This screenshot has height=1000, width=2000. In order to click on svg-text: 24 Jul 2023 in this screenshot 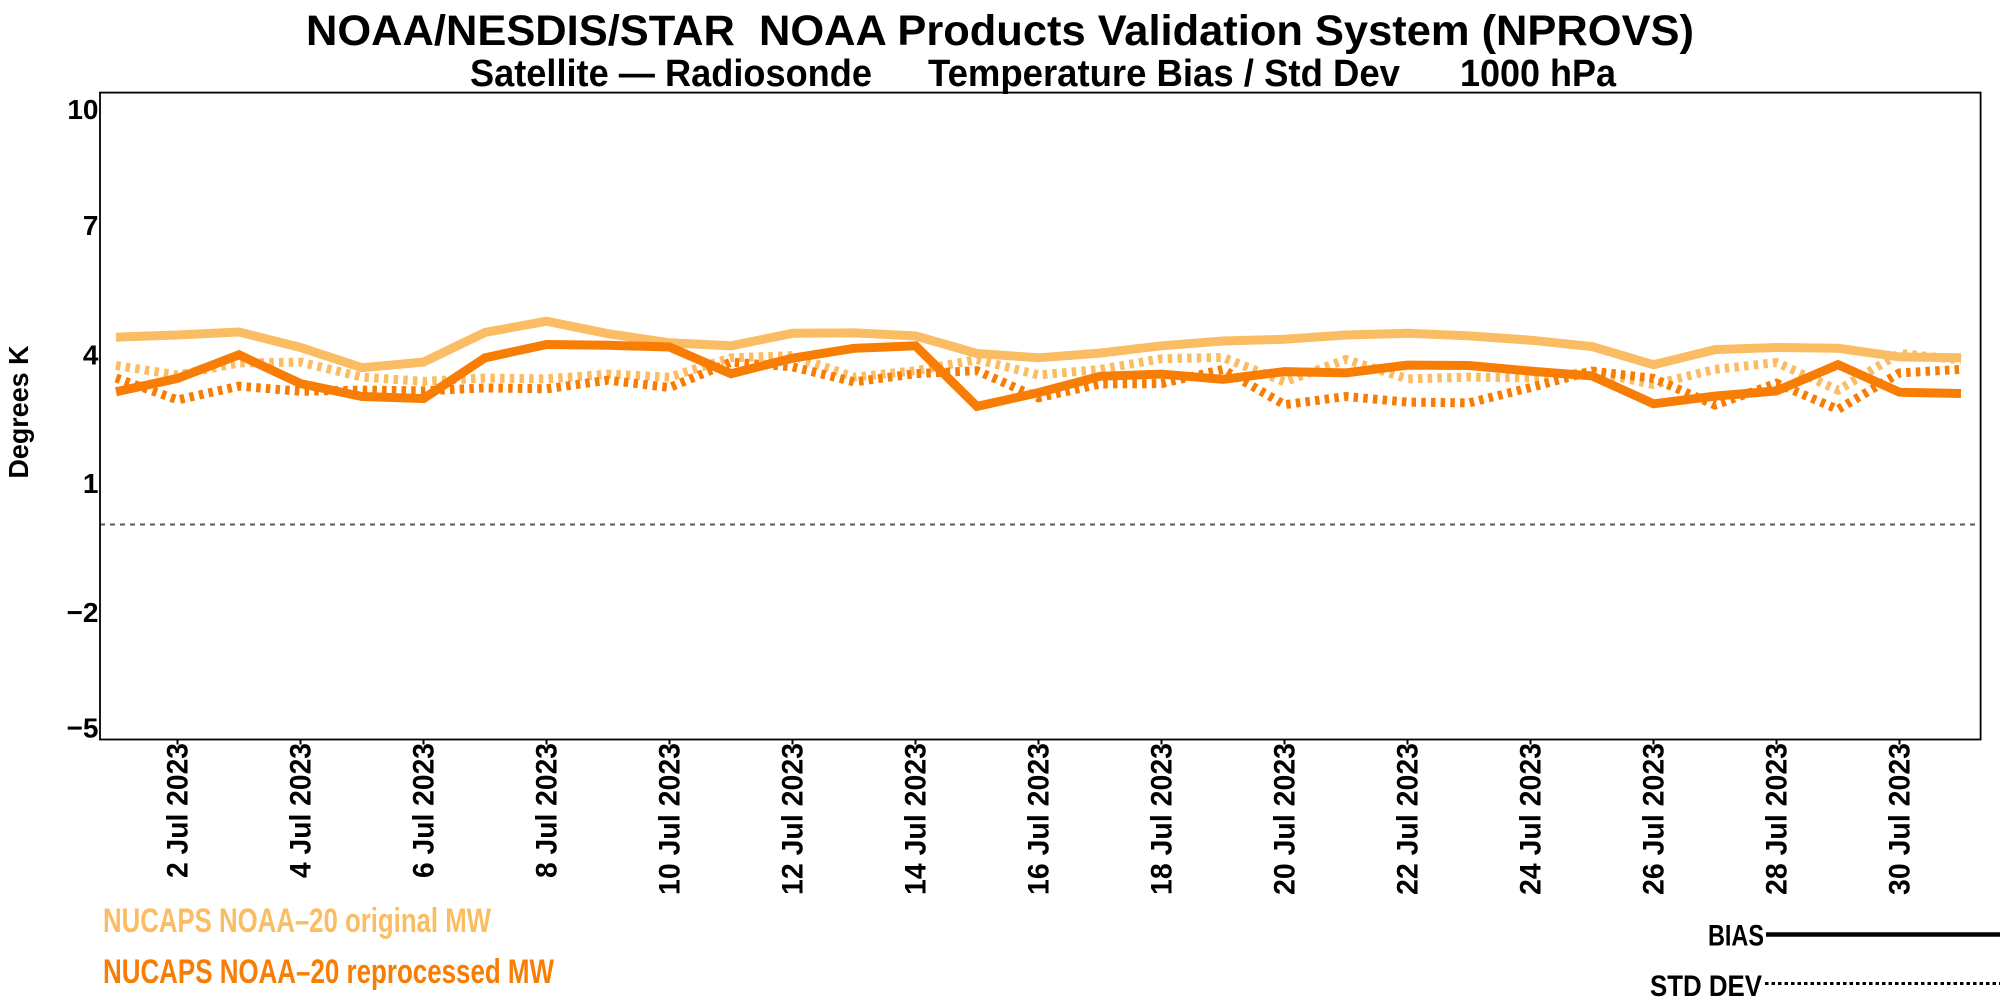, I will do `click(1531, 819)`.